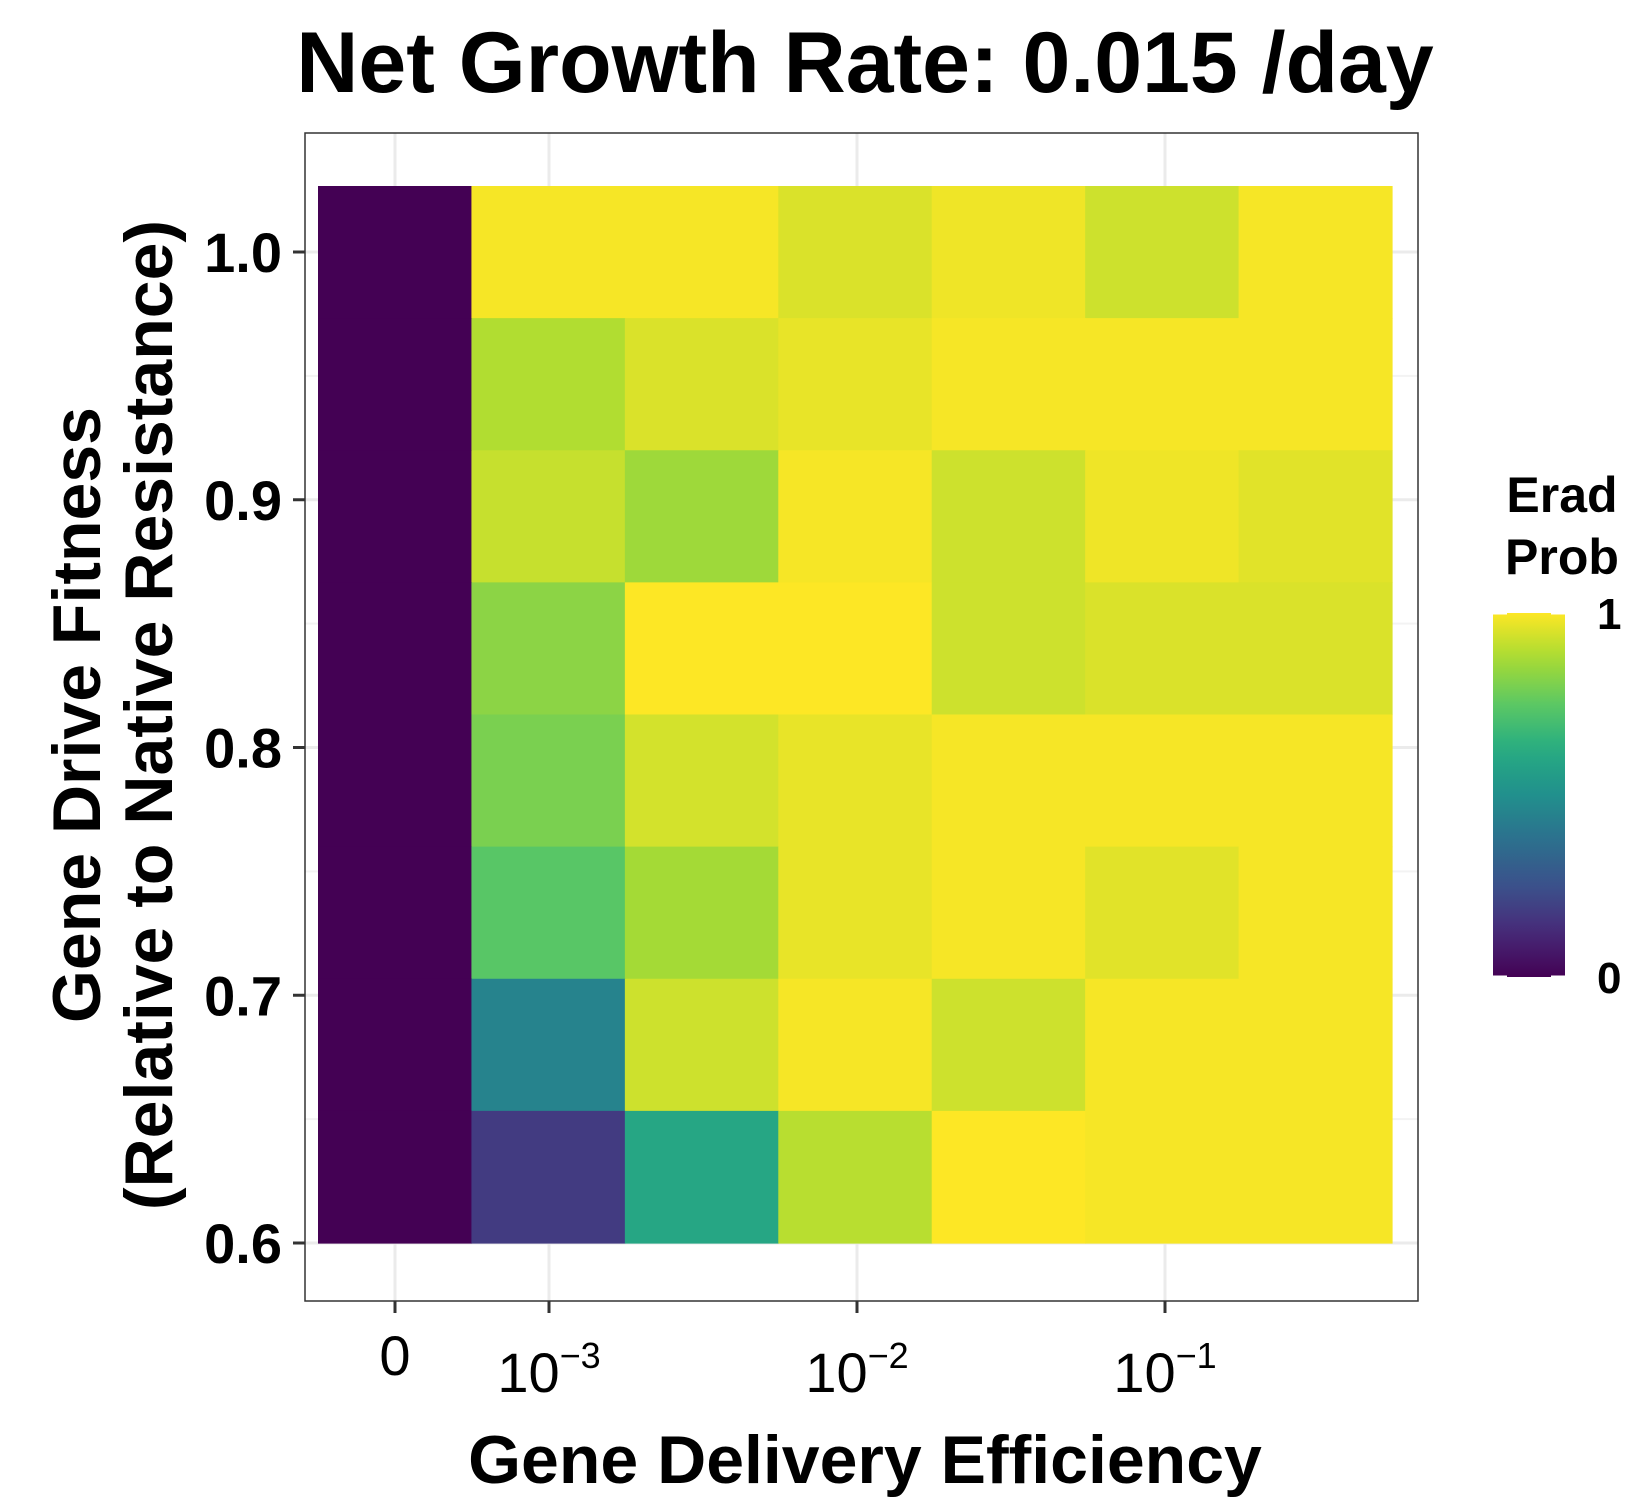  What do you see at coordinates (1196, 1355) in the screenshot?
I see `x-tick-exponent: −1` at bounding box center [1196, 1355].